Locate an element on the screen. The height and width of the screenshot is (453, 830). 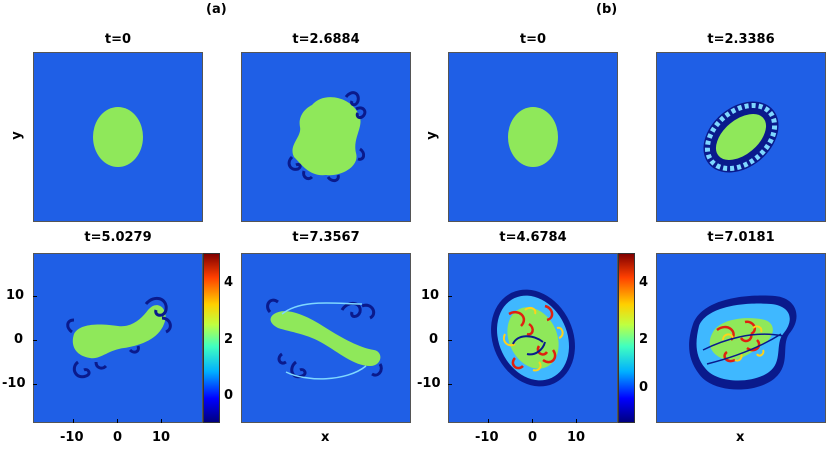
y-tick-b-neg10: -10 is located at coordinates (429, 383).